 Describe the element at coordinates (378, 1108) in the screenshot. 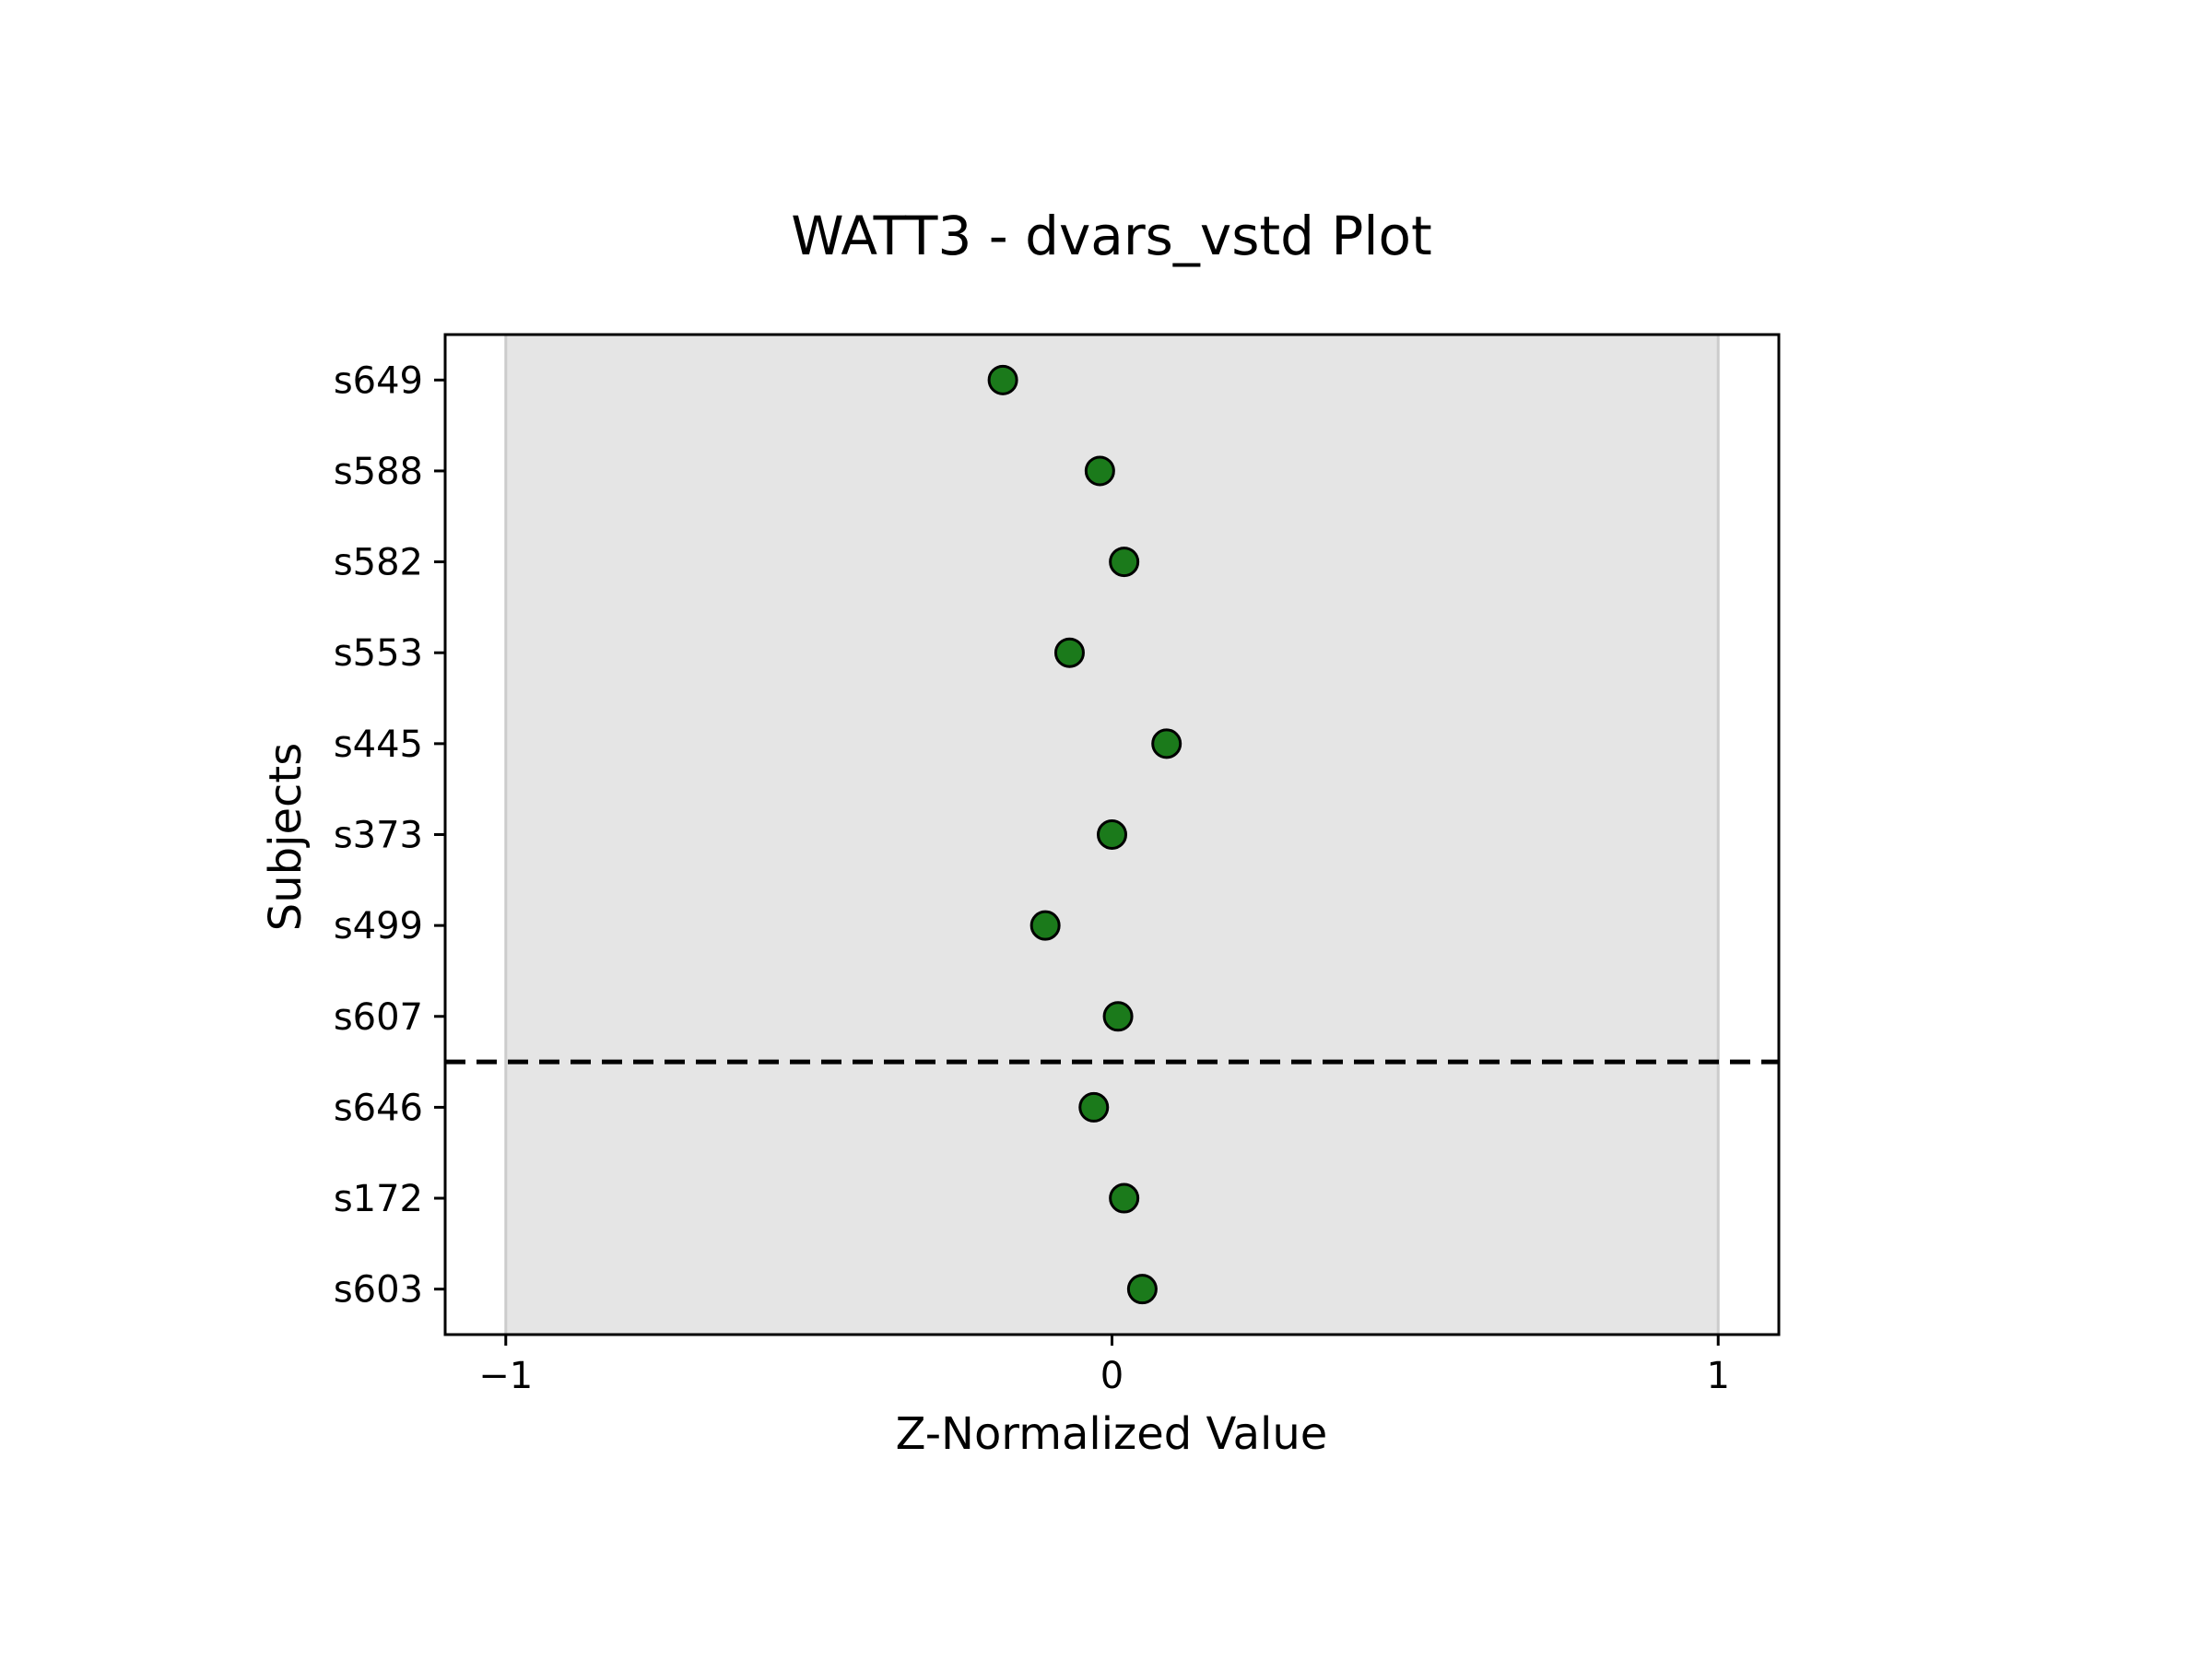

I see `y-tick-label-s646: s646` at that location.